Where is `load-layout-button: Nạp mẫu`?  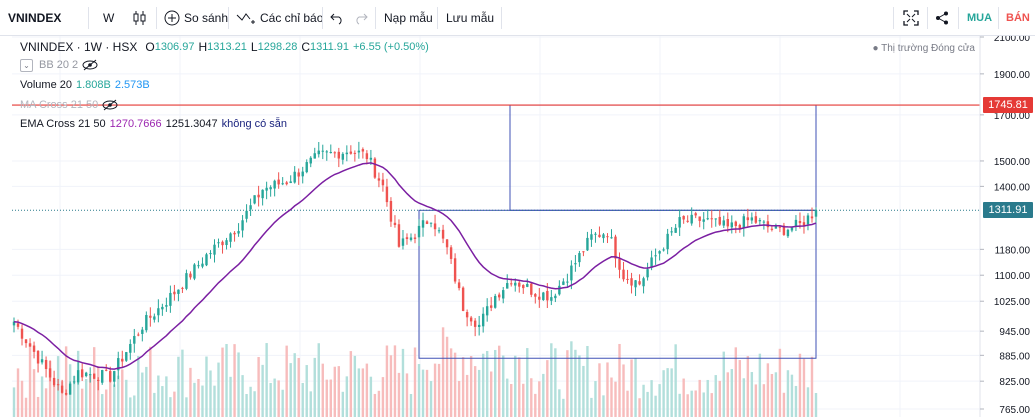 load-layout-button: Nạp mẫu is located at coordinates (408, 17).